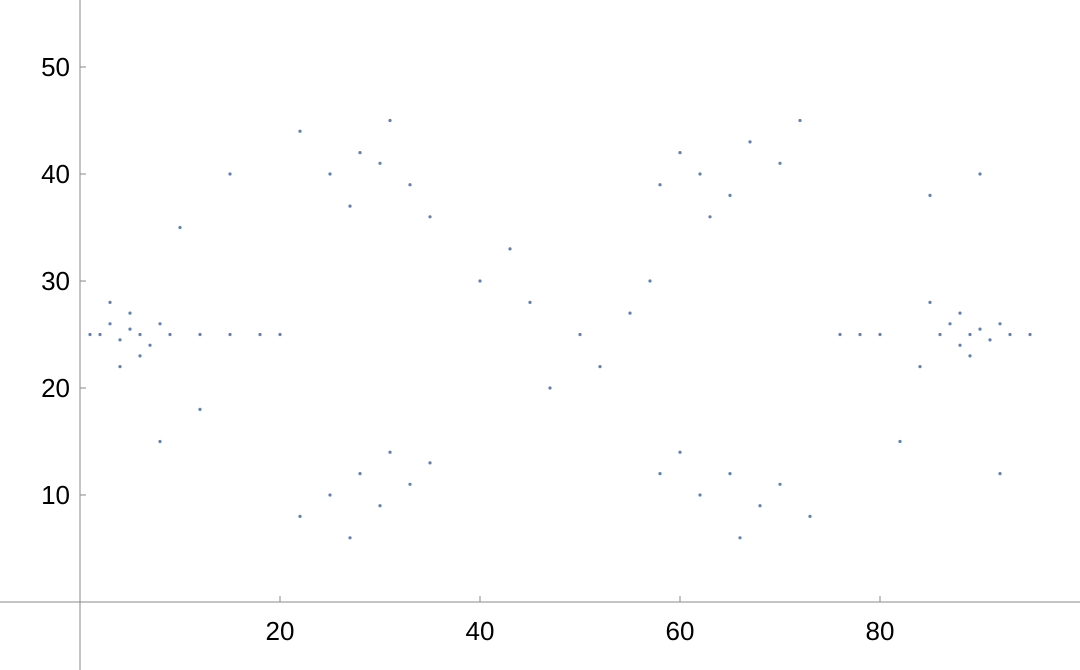  I want to click on y-ticks: 10 20 30 40 50, so click(63, 281).